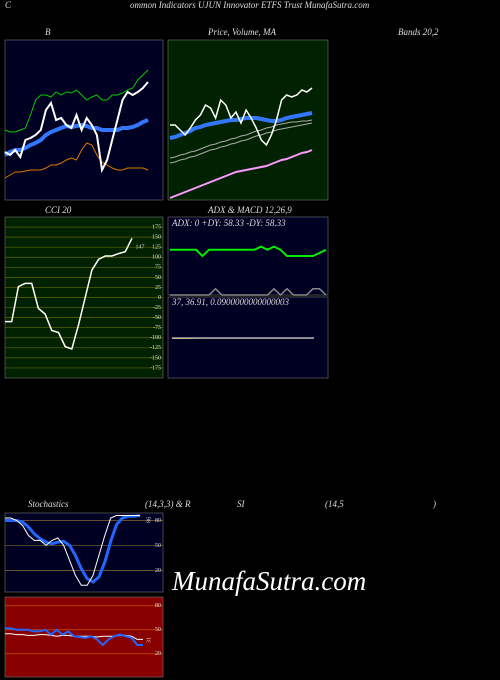 The width and height of the screenshot is (500, 680). Describe the element at coordinates (156, 248) in the screenshot. I see `y-tick-label: 125` at that location.